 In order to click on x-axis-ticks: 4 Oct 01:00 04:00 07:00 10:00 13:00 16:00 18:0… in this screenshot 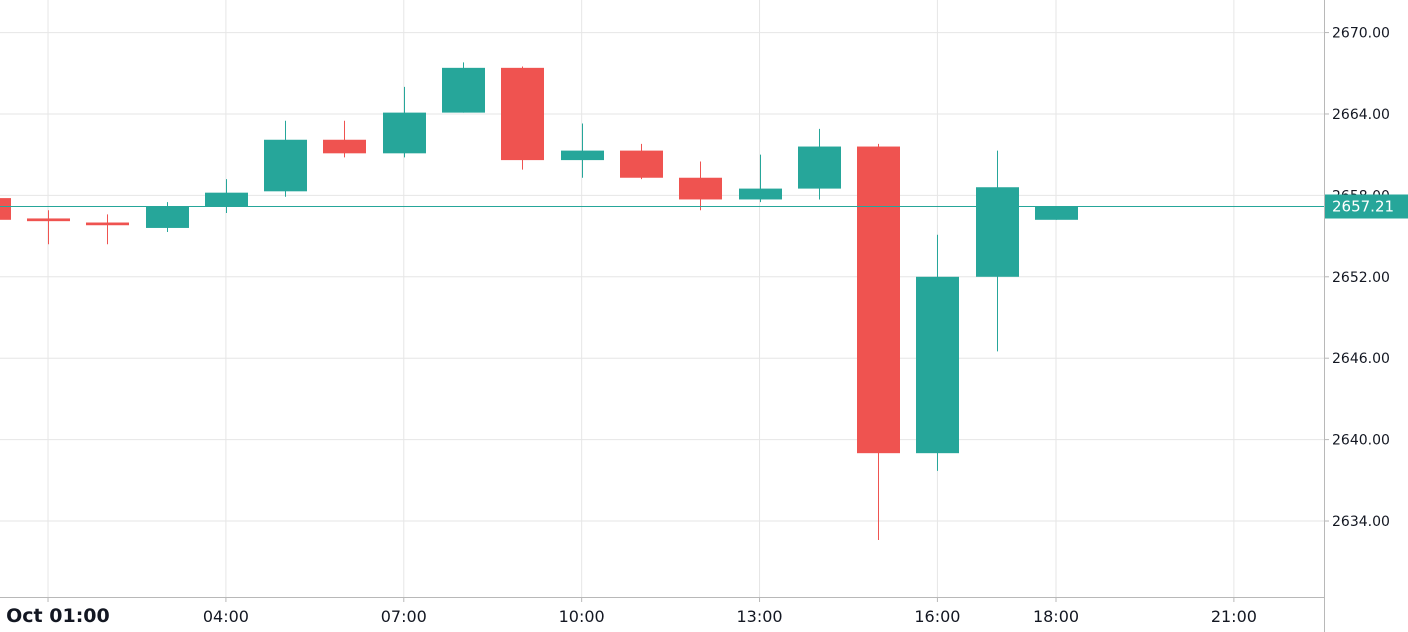, I will do `click(628, 616)`.